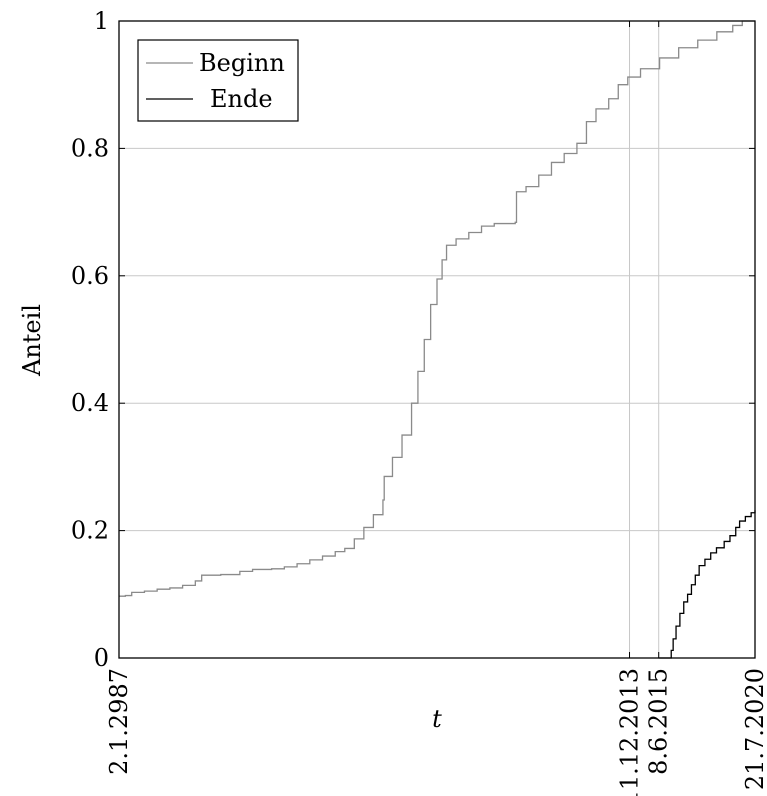 This screenshot has height=796, width=767. What do you see at coordinates (659, 721) in the screenshot?
I see `x-tick-label: 8.6.2015` at bounding box center [659, 721].